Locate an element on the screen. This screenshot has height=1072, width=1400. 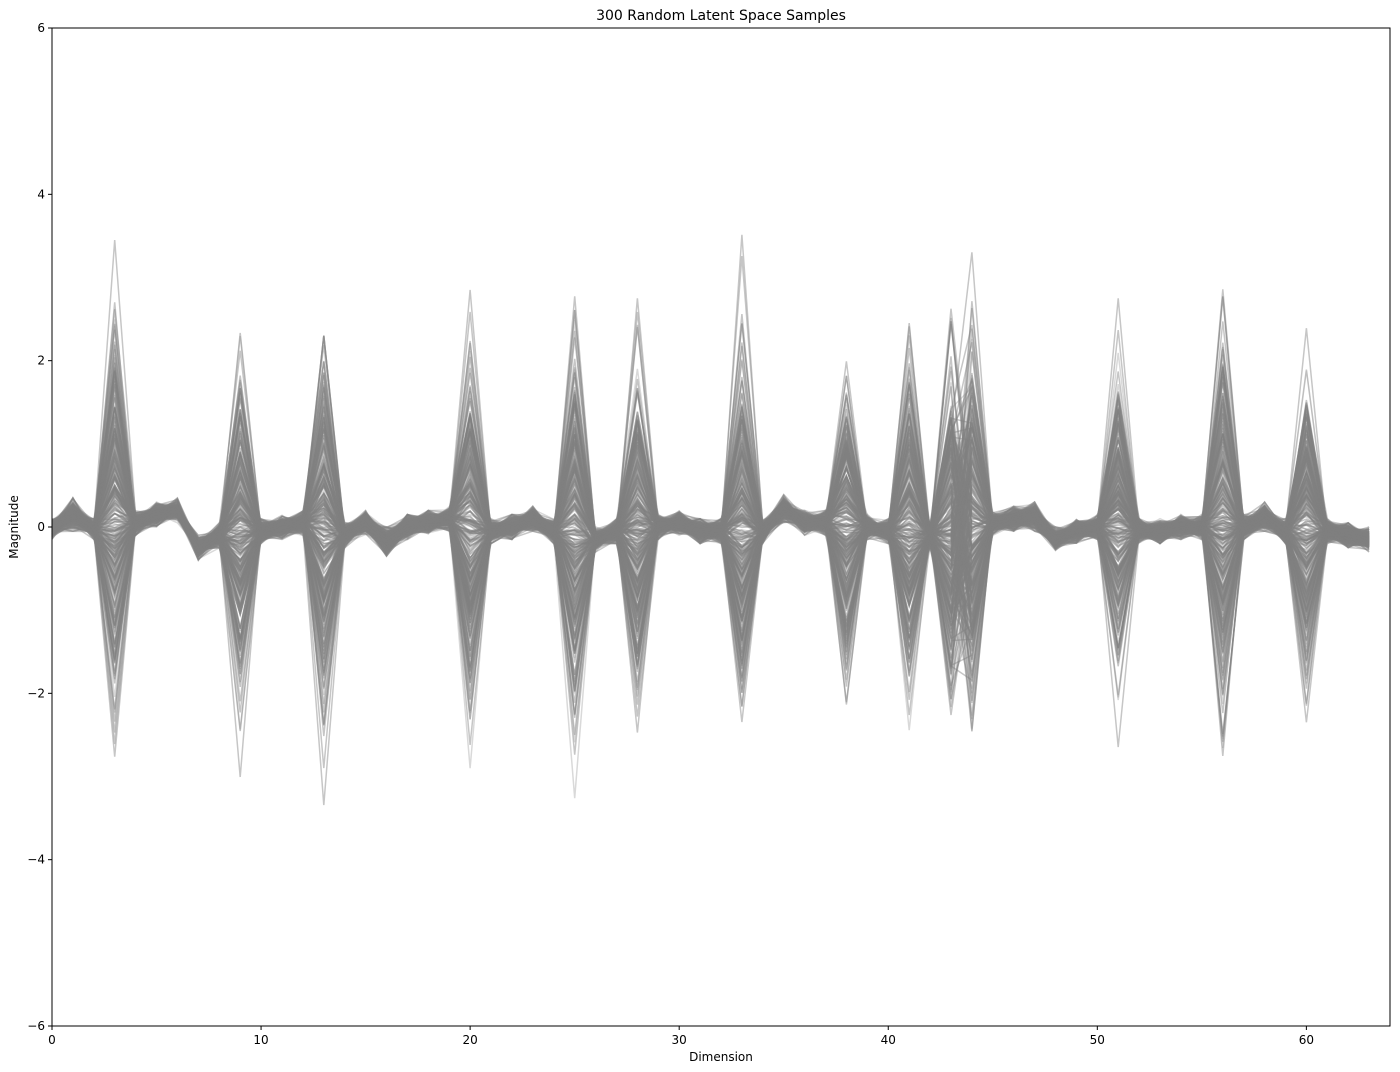
y-tick-label: −2 is located at coordinates (36, 693).